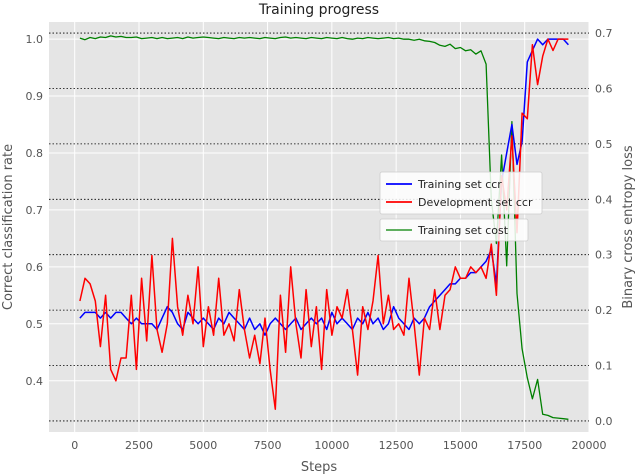 The image size is (640, 475). What do you see at coordinates (8, 227) in the screenshot?
I see `left-y-axis-label: Correct classification rate` at bounding box center [8, 227].